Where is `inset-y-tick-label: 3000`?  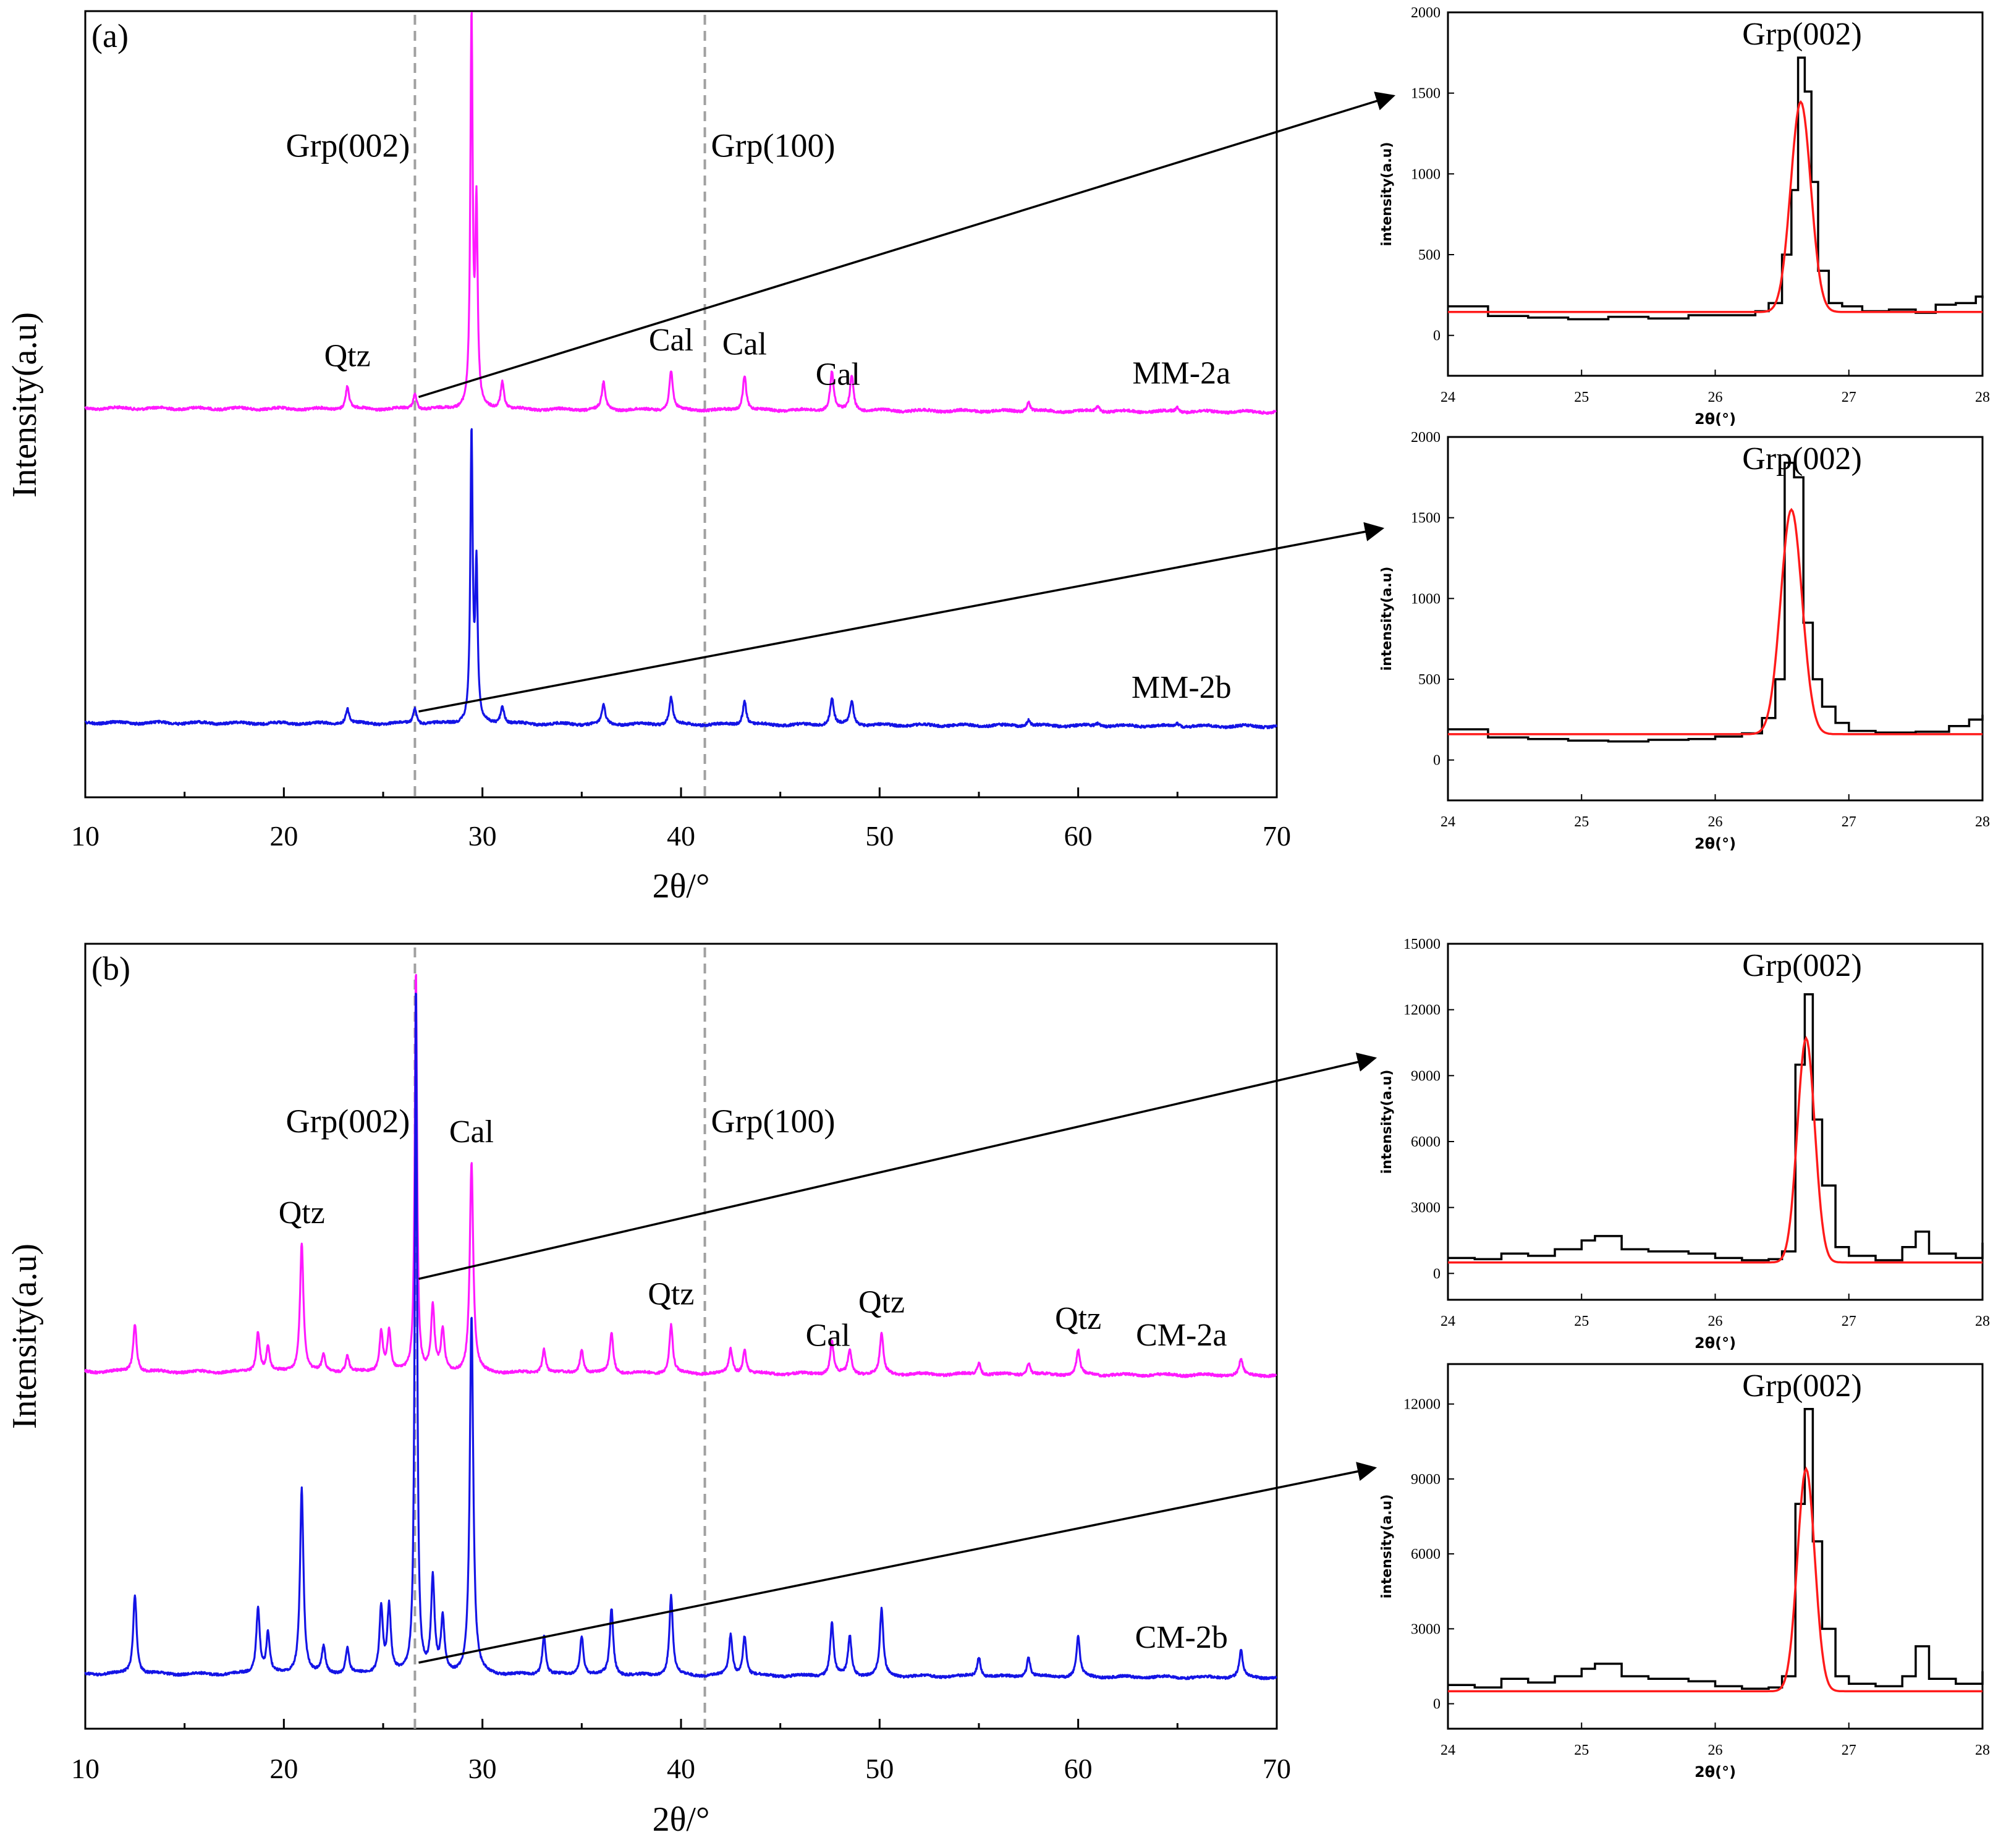
inset-y-tick-label: 3000 is located at coordinates (1426, 1629).